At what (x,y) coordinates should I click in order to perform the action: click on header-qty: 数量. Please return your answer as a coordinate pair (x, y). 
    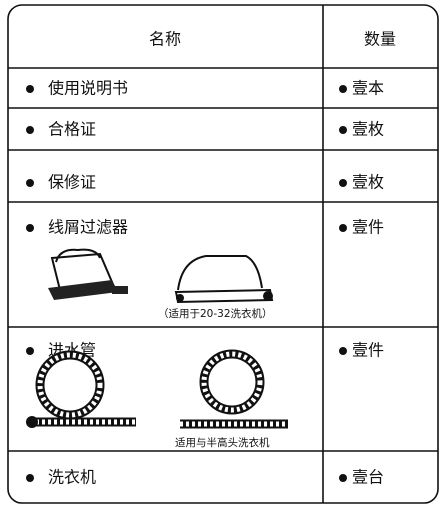
    Looking at the image, I should click on (380, 39).